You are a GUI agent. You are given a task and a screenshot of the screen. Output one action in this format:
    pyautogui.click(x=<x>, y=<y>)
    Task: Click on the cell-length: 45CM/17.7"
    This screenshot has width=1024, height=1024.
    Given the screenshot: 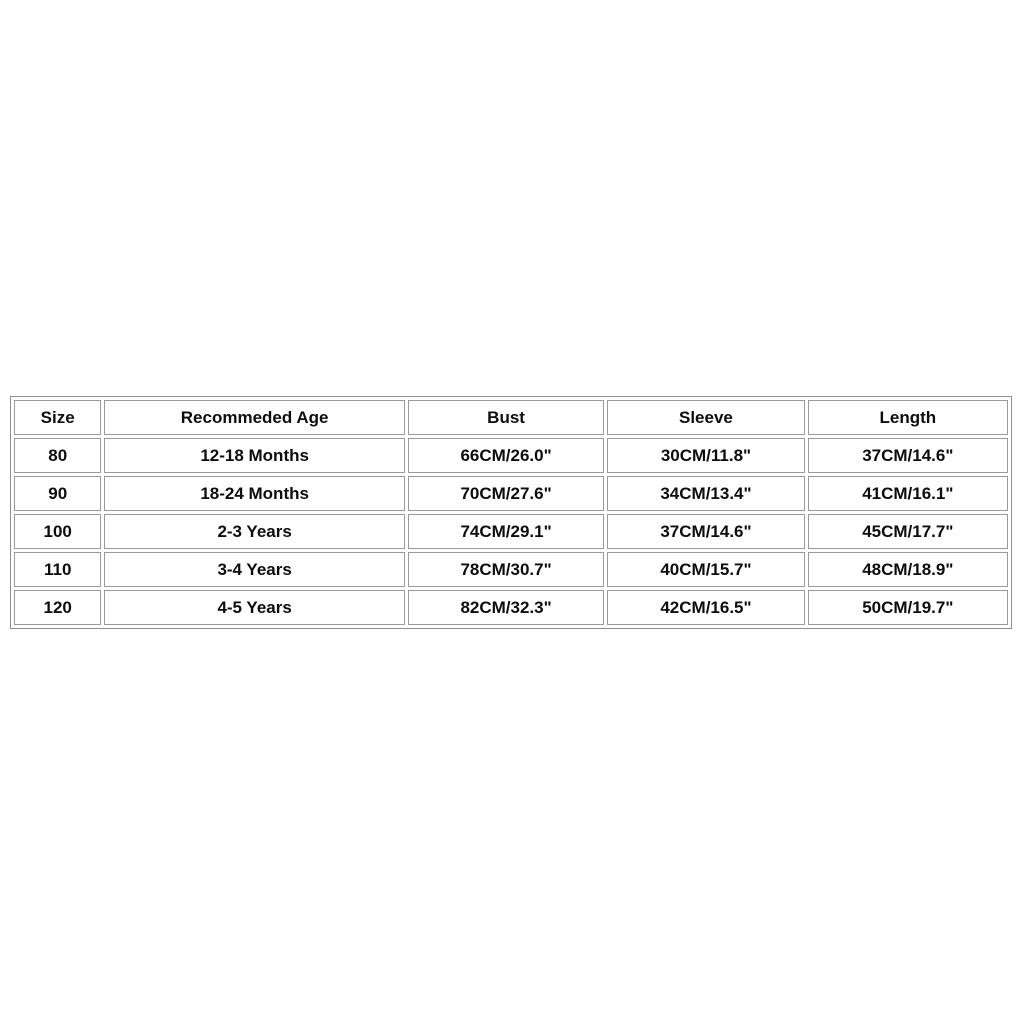 What is the action you would take?
    pyautogui.click(x=907, y=531)
    